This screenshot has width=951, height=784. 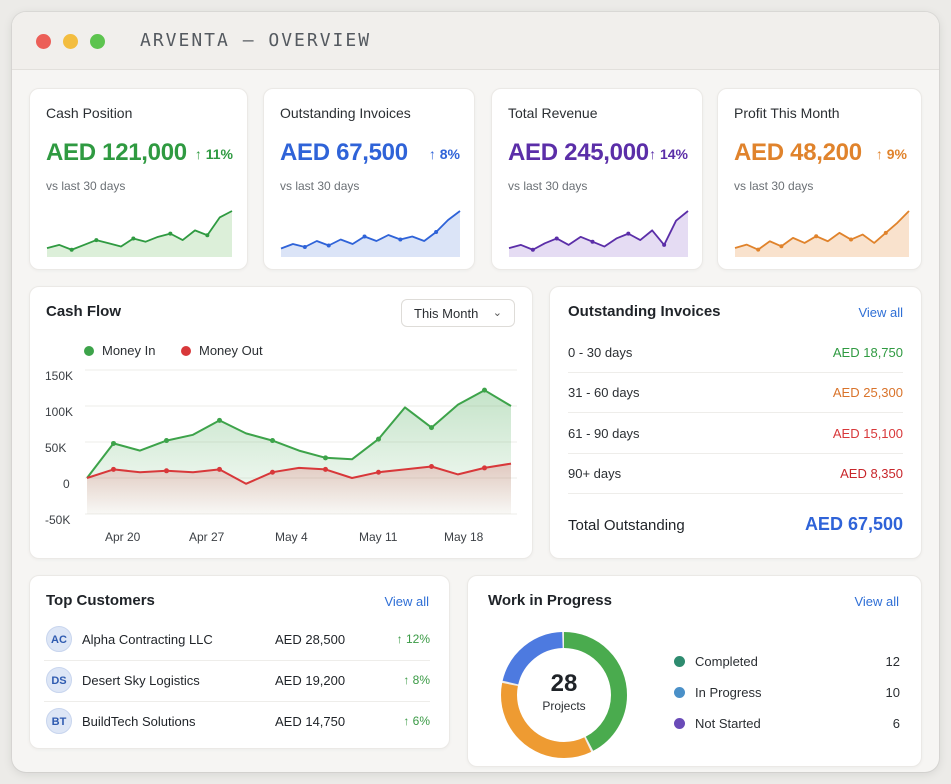 I want to click on donut-segment, so click(x=564, y=695).